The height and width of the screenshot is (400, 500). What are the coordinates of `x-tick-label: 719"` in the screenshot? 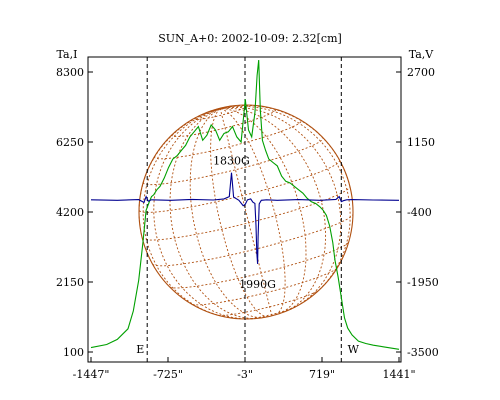 It's located at (322, 374).